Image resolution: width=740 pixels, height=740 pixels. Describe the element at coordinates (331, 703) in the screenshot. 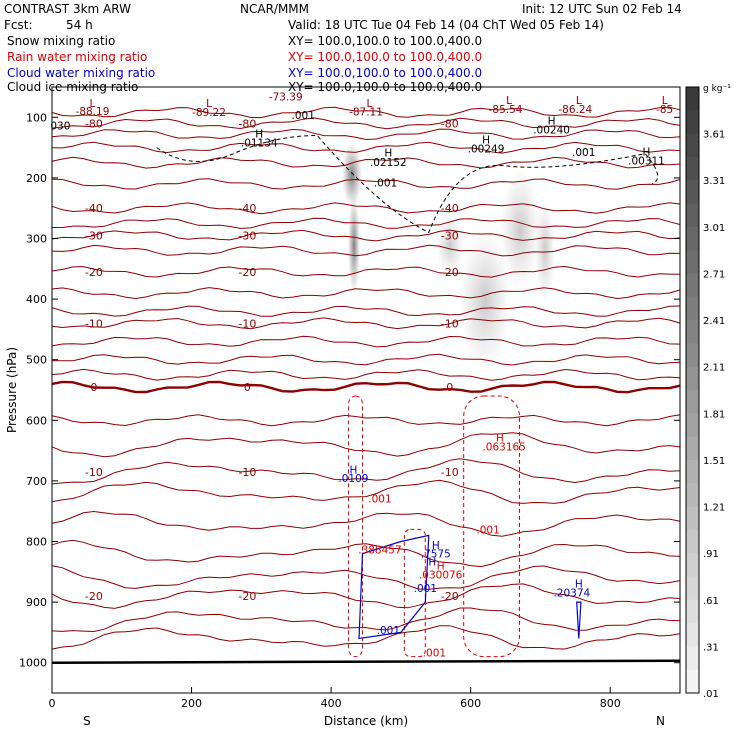

I see `x-tick-label: 400` at that location.